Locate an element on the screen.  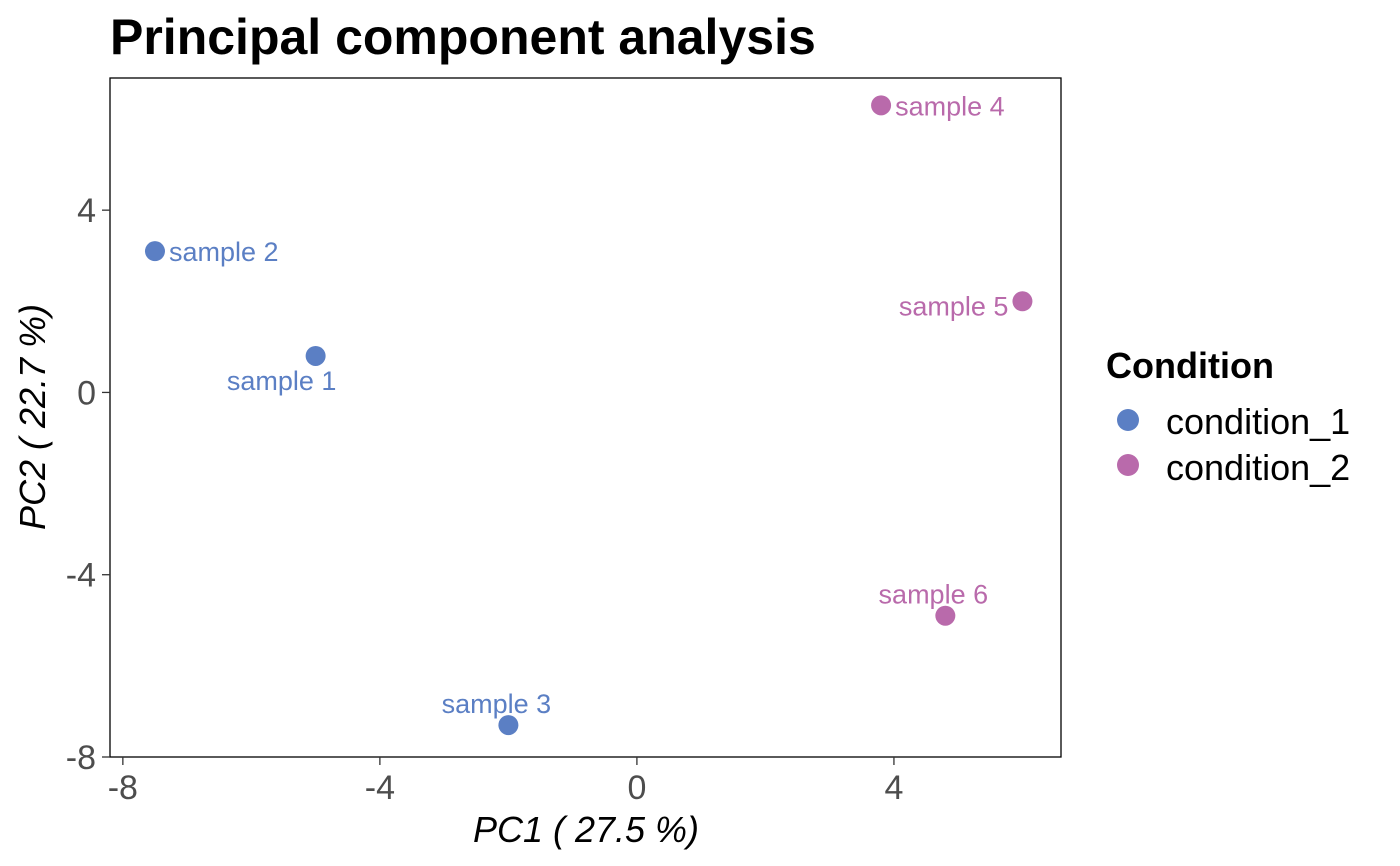
point-label: sample 1 is located at coordinates (282, 381).